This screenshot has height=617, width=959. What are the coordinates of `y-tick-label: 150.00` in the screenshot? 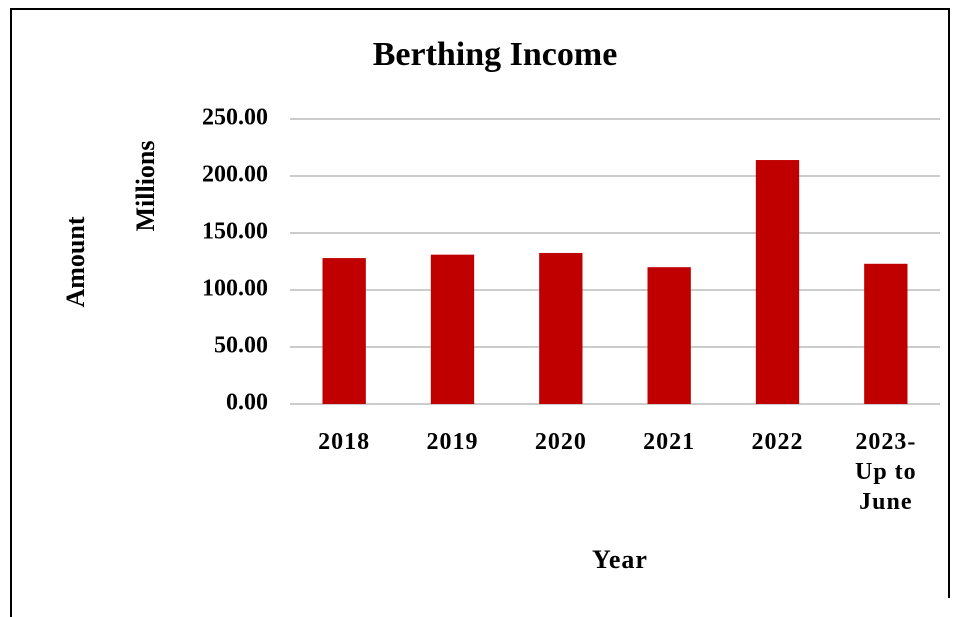 It's located at (235, 232).